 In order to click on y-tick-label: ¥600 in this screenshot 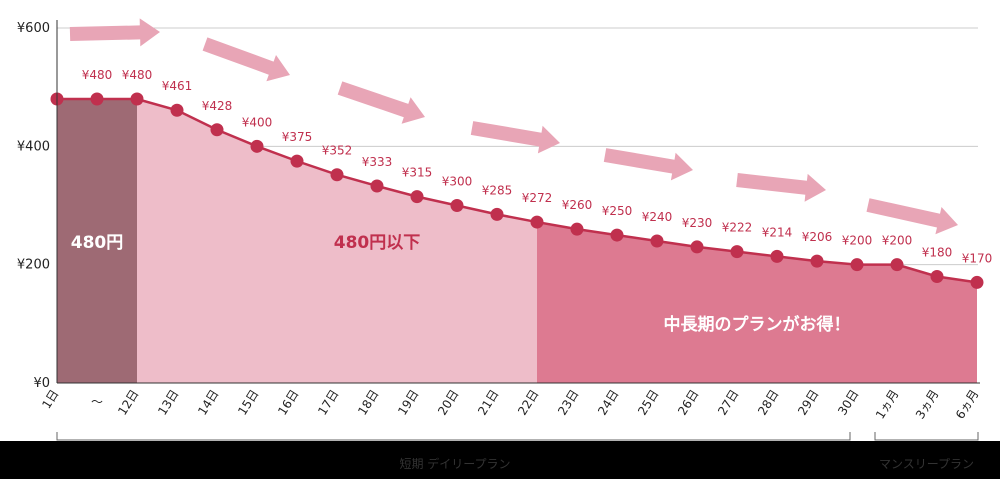, I will do `click(33, 28)`.